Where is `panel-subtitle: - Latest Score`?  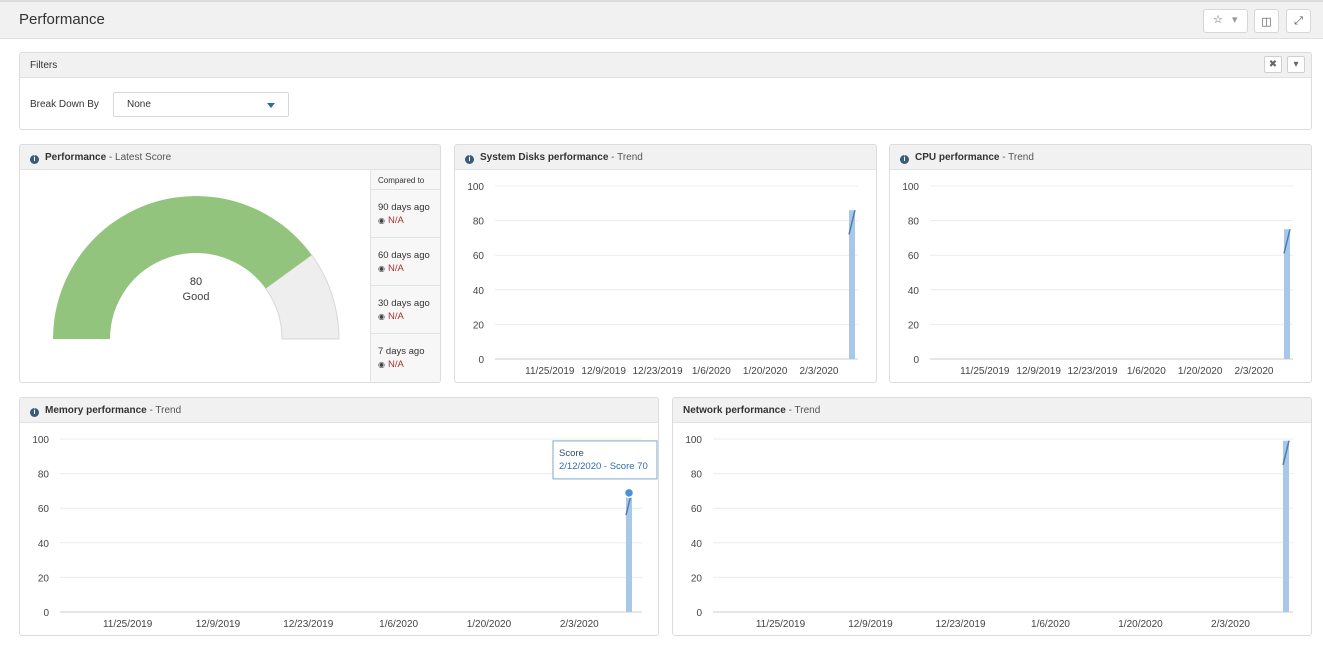 panel-subtitle: - Latest Score is located at coordinates (139, 157).